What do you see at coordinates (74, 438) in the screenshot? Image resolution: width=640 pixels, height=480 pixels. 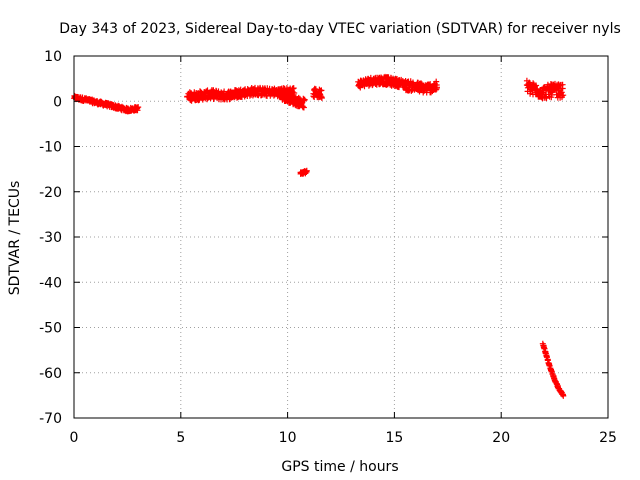 I see `x-tick-label: 0` at bounding box center [74, 438].